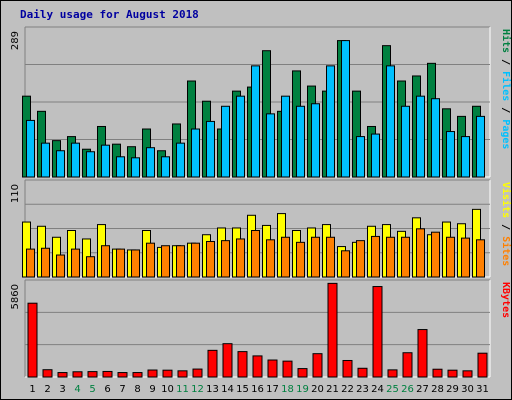 Image resolution: width=512 pixels, height=400 pixels. What do you see at coordinates (347, 389) in the screenshot?
I see `day-tick-label: 22` at bounding box center [347, 389].